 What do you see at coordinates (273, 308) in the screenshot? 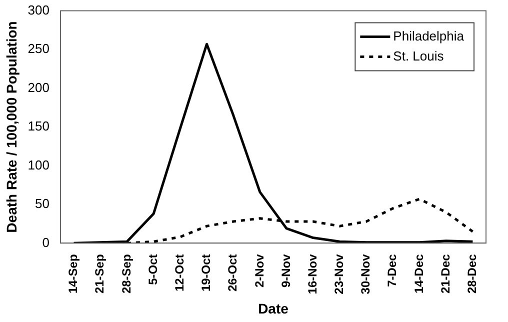
I see `x-axis-title: Date` at bounding box center [273, 308].